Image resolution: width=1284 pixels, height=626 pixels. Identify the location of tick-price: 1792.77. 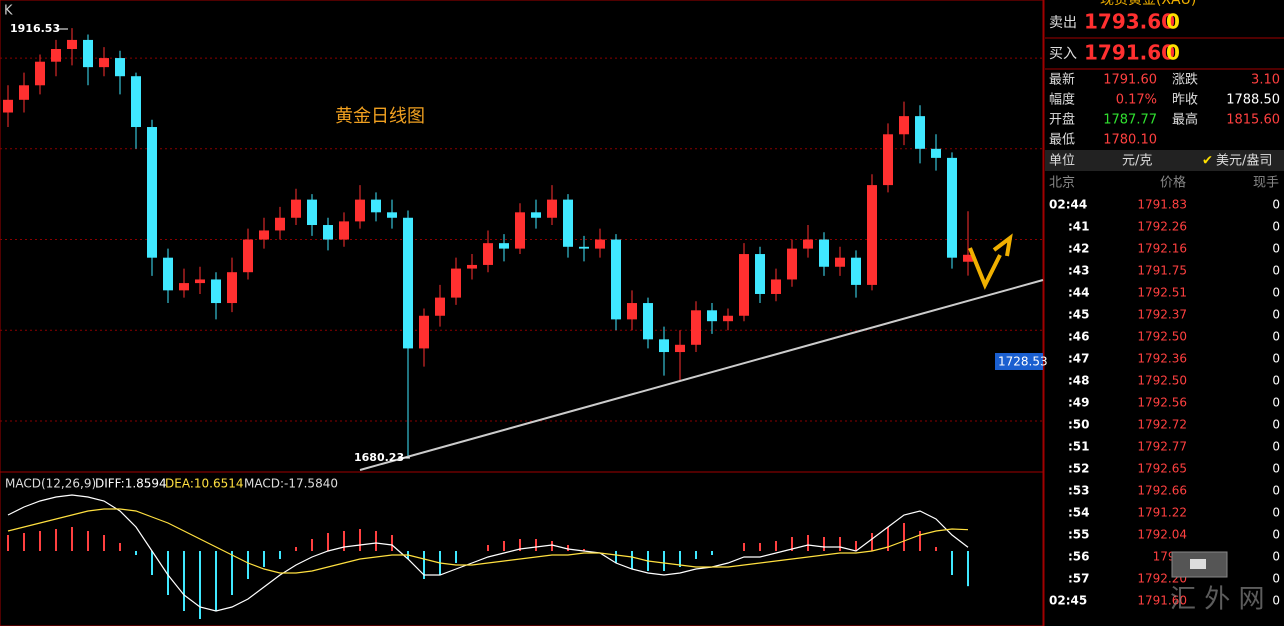
(1162, 447).